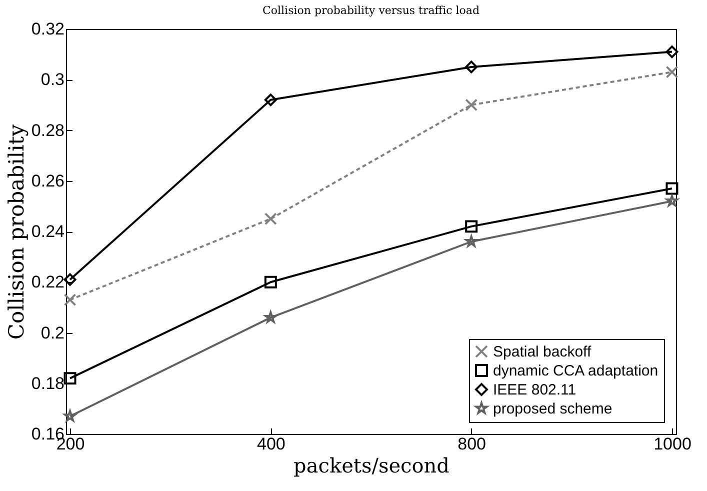 This screenshot has width=707, height=491. I want to click on legend-label: proposed scheme, so click(552, 409).